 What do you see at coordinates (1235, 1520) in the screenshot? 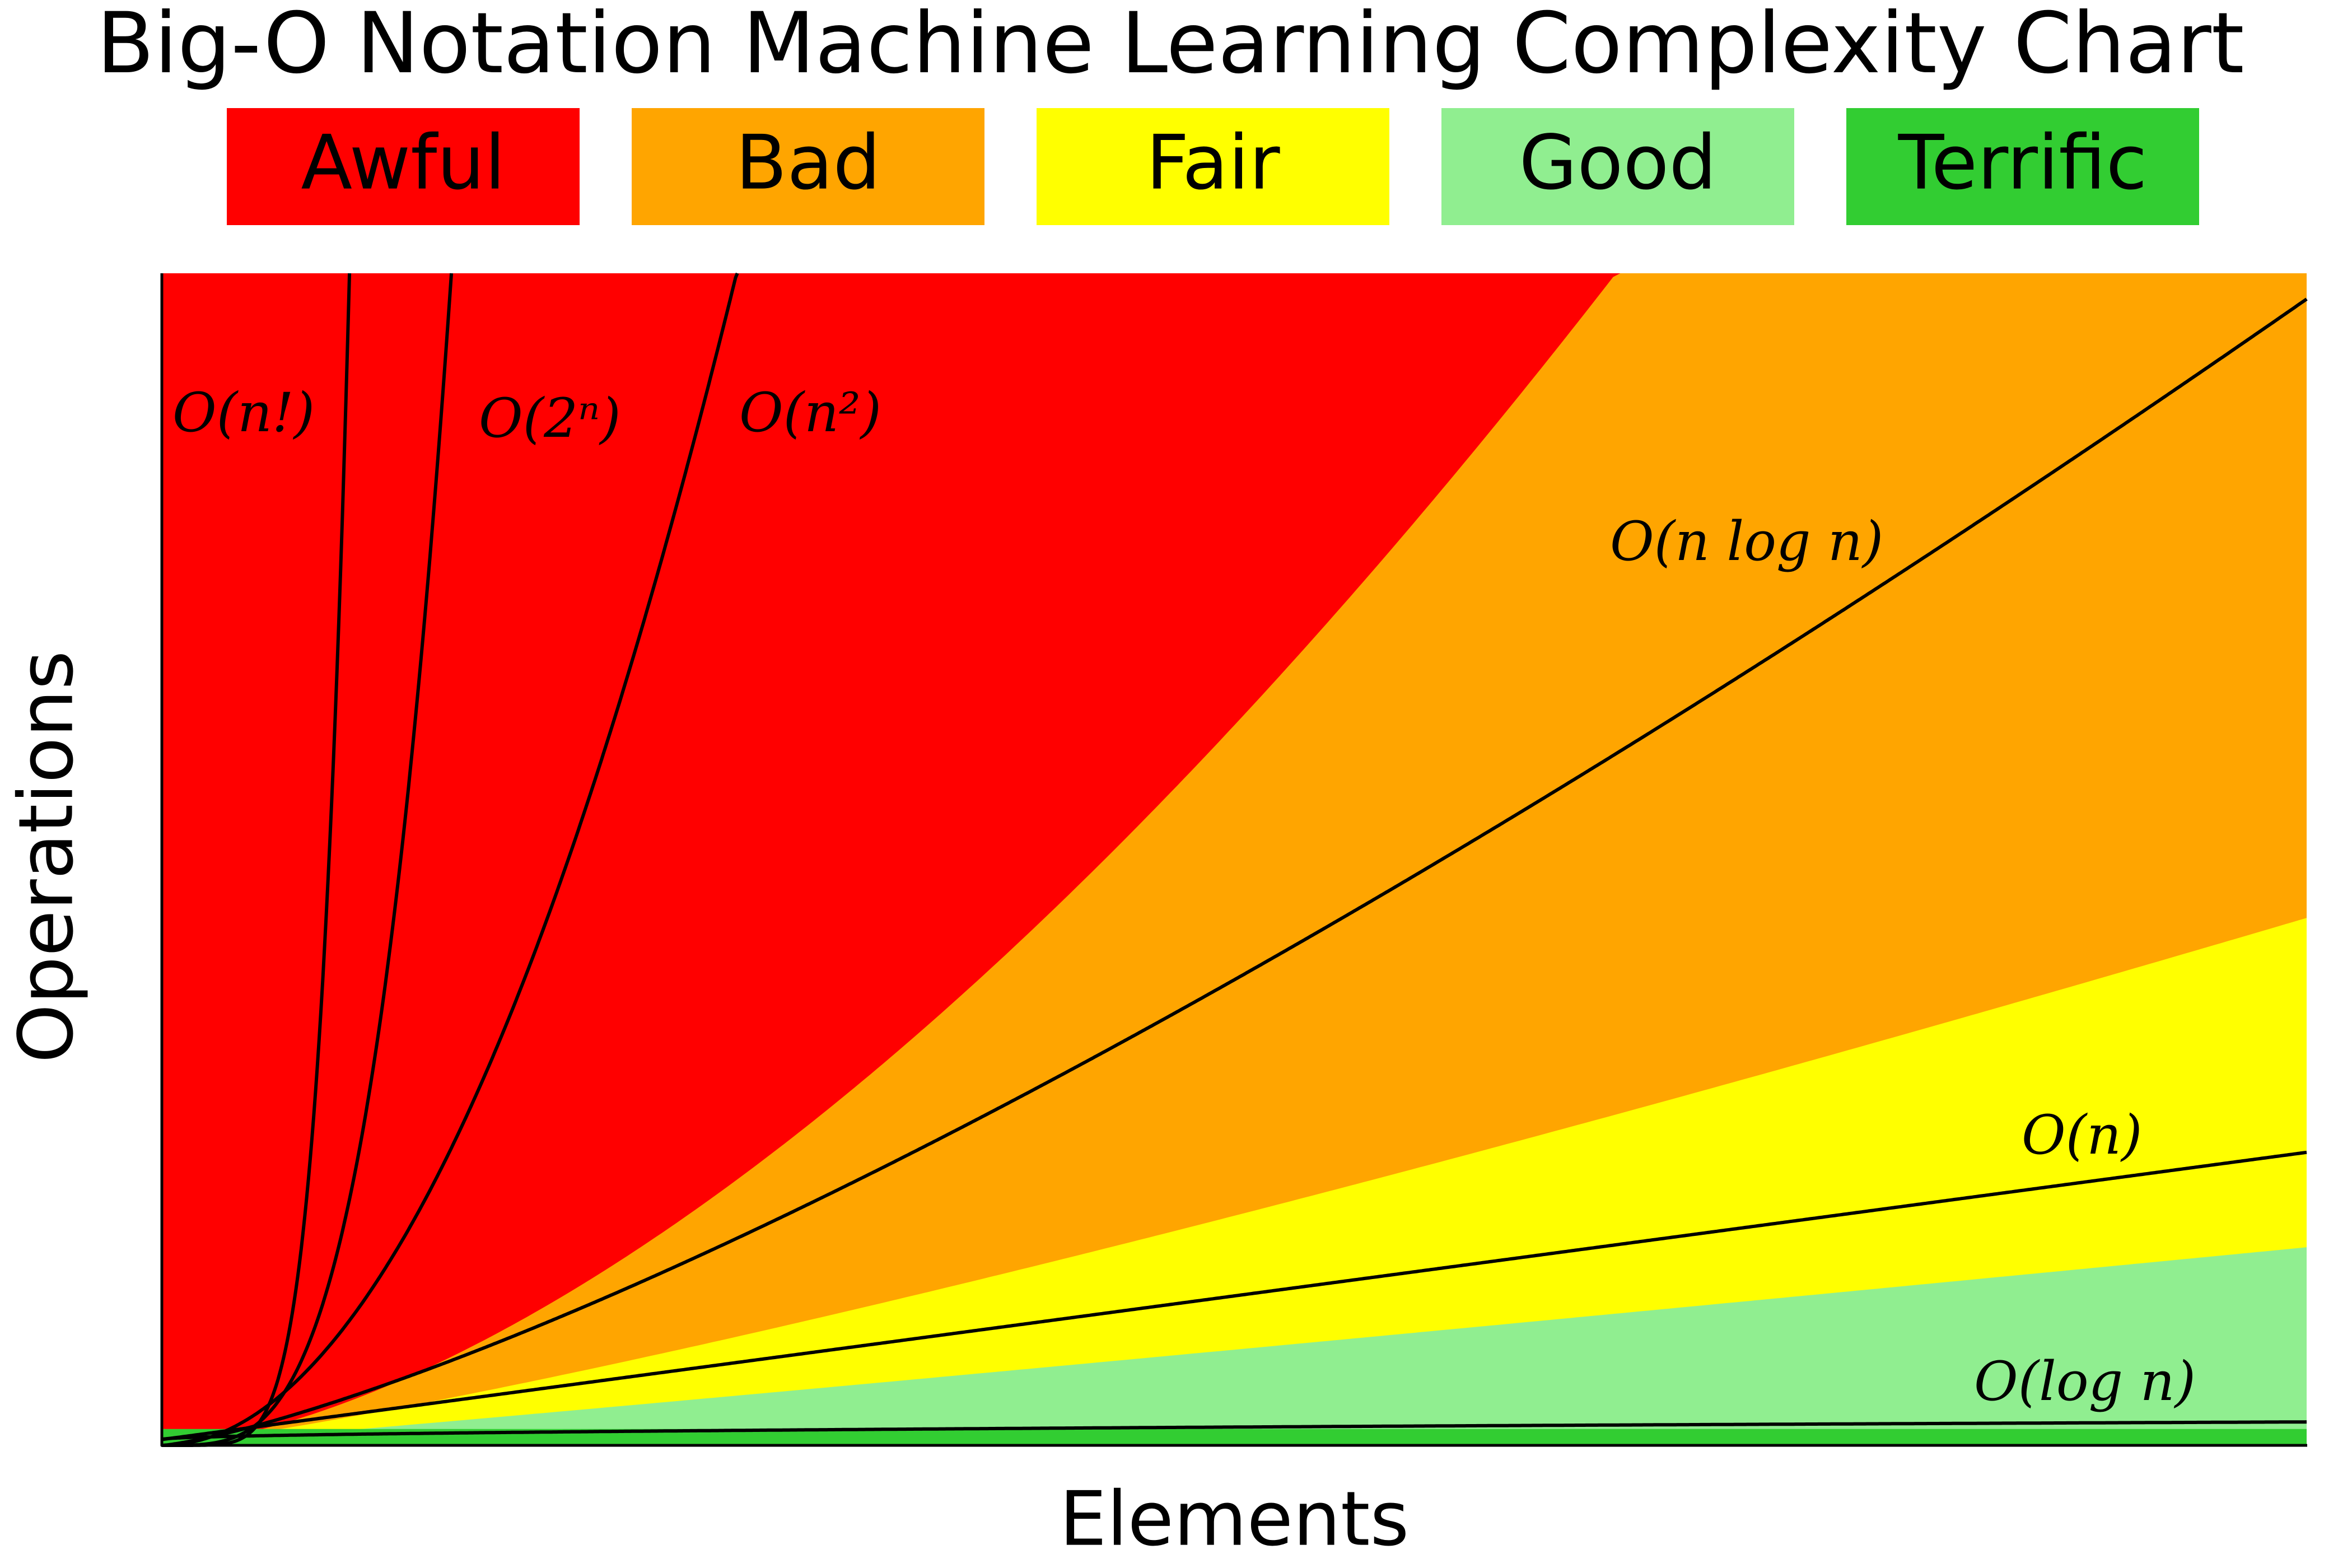
I see `x-axis-label: Elements` at bounding box center [1235, 1520].